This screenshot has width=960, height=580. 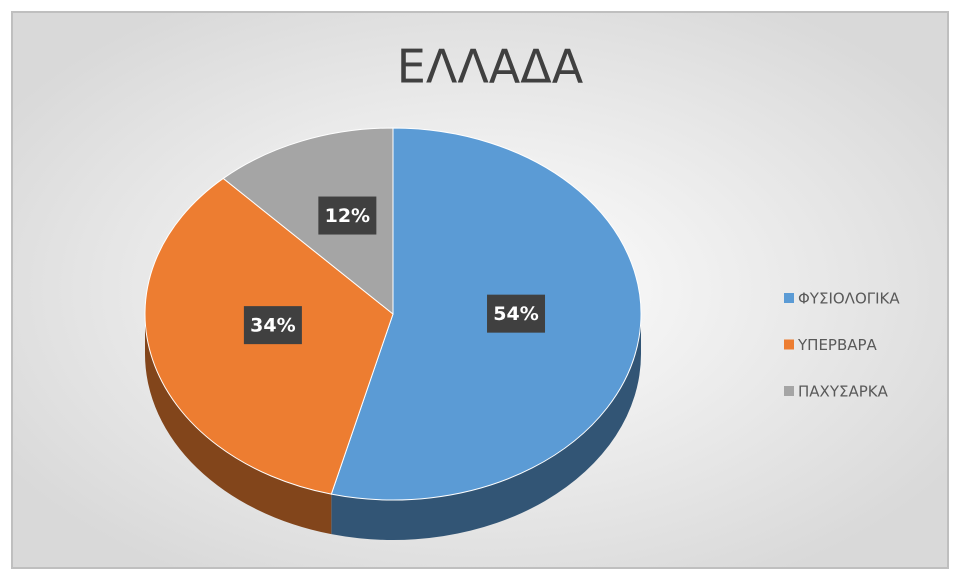 What do you see at coordinates (843, 392) in the screenshot?
I see `legend-label: ΠΑΧΥΣΑΡΚΑ` at bounding box center [843, 392].